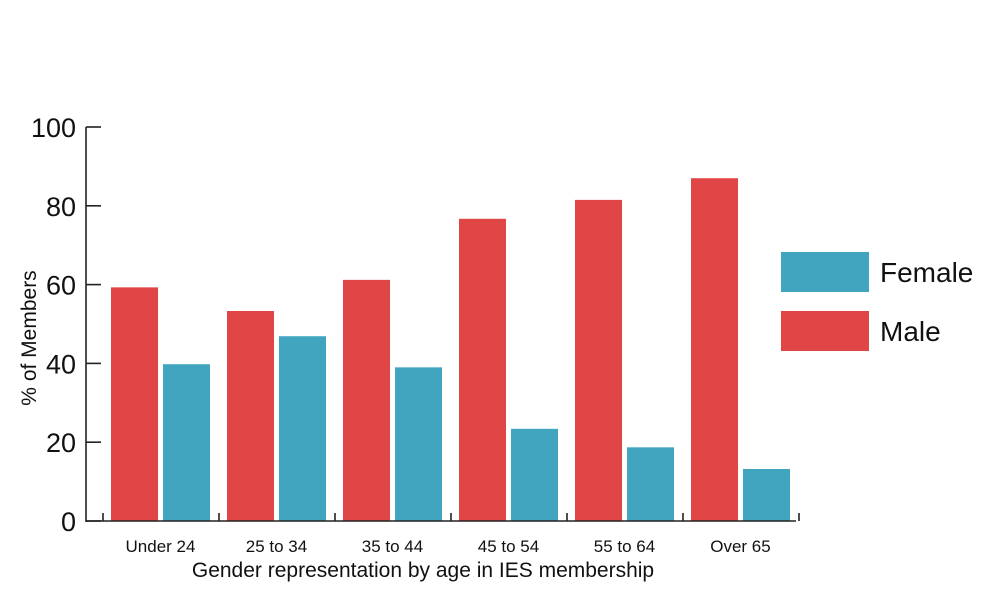  Describe the element at coordinates (61, 364) in the screenshot. I see `y-tick-label-40: 40` at that location.